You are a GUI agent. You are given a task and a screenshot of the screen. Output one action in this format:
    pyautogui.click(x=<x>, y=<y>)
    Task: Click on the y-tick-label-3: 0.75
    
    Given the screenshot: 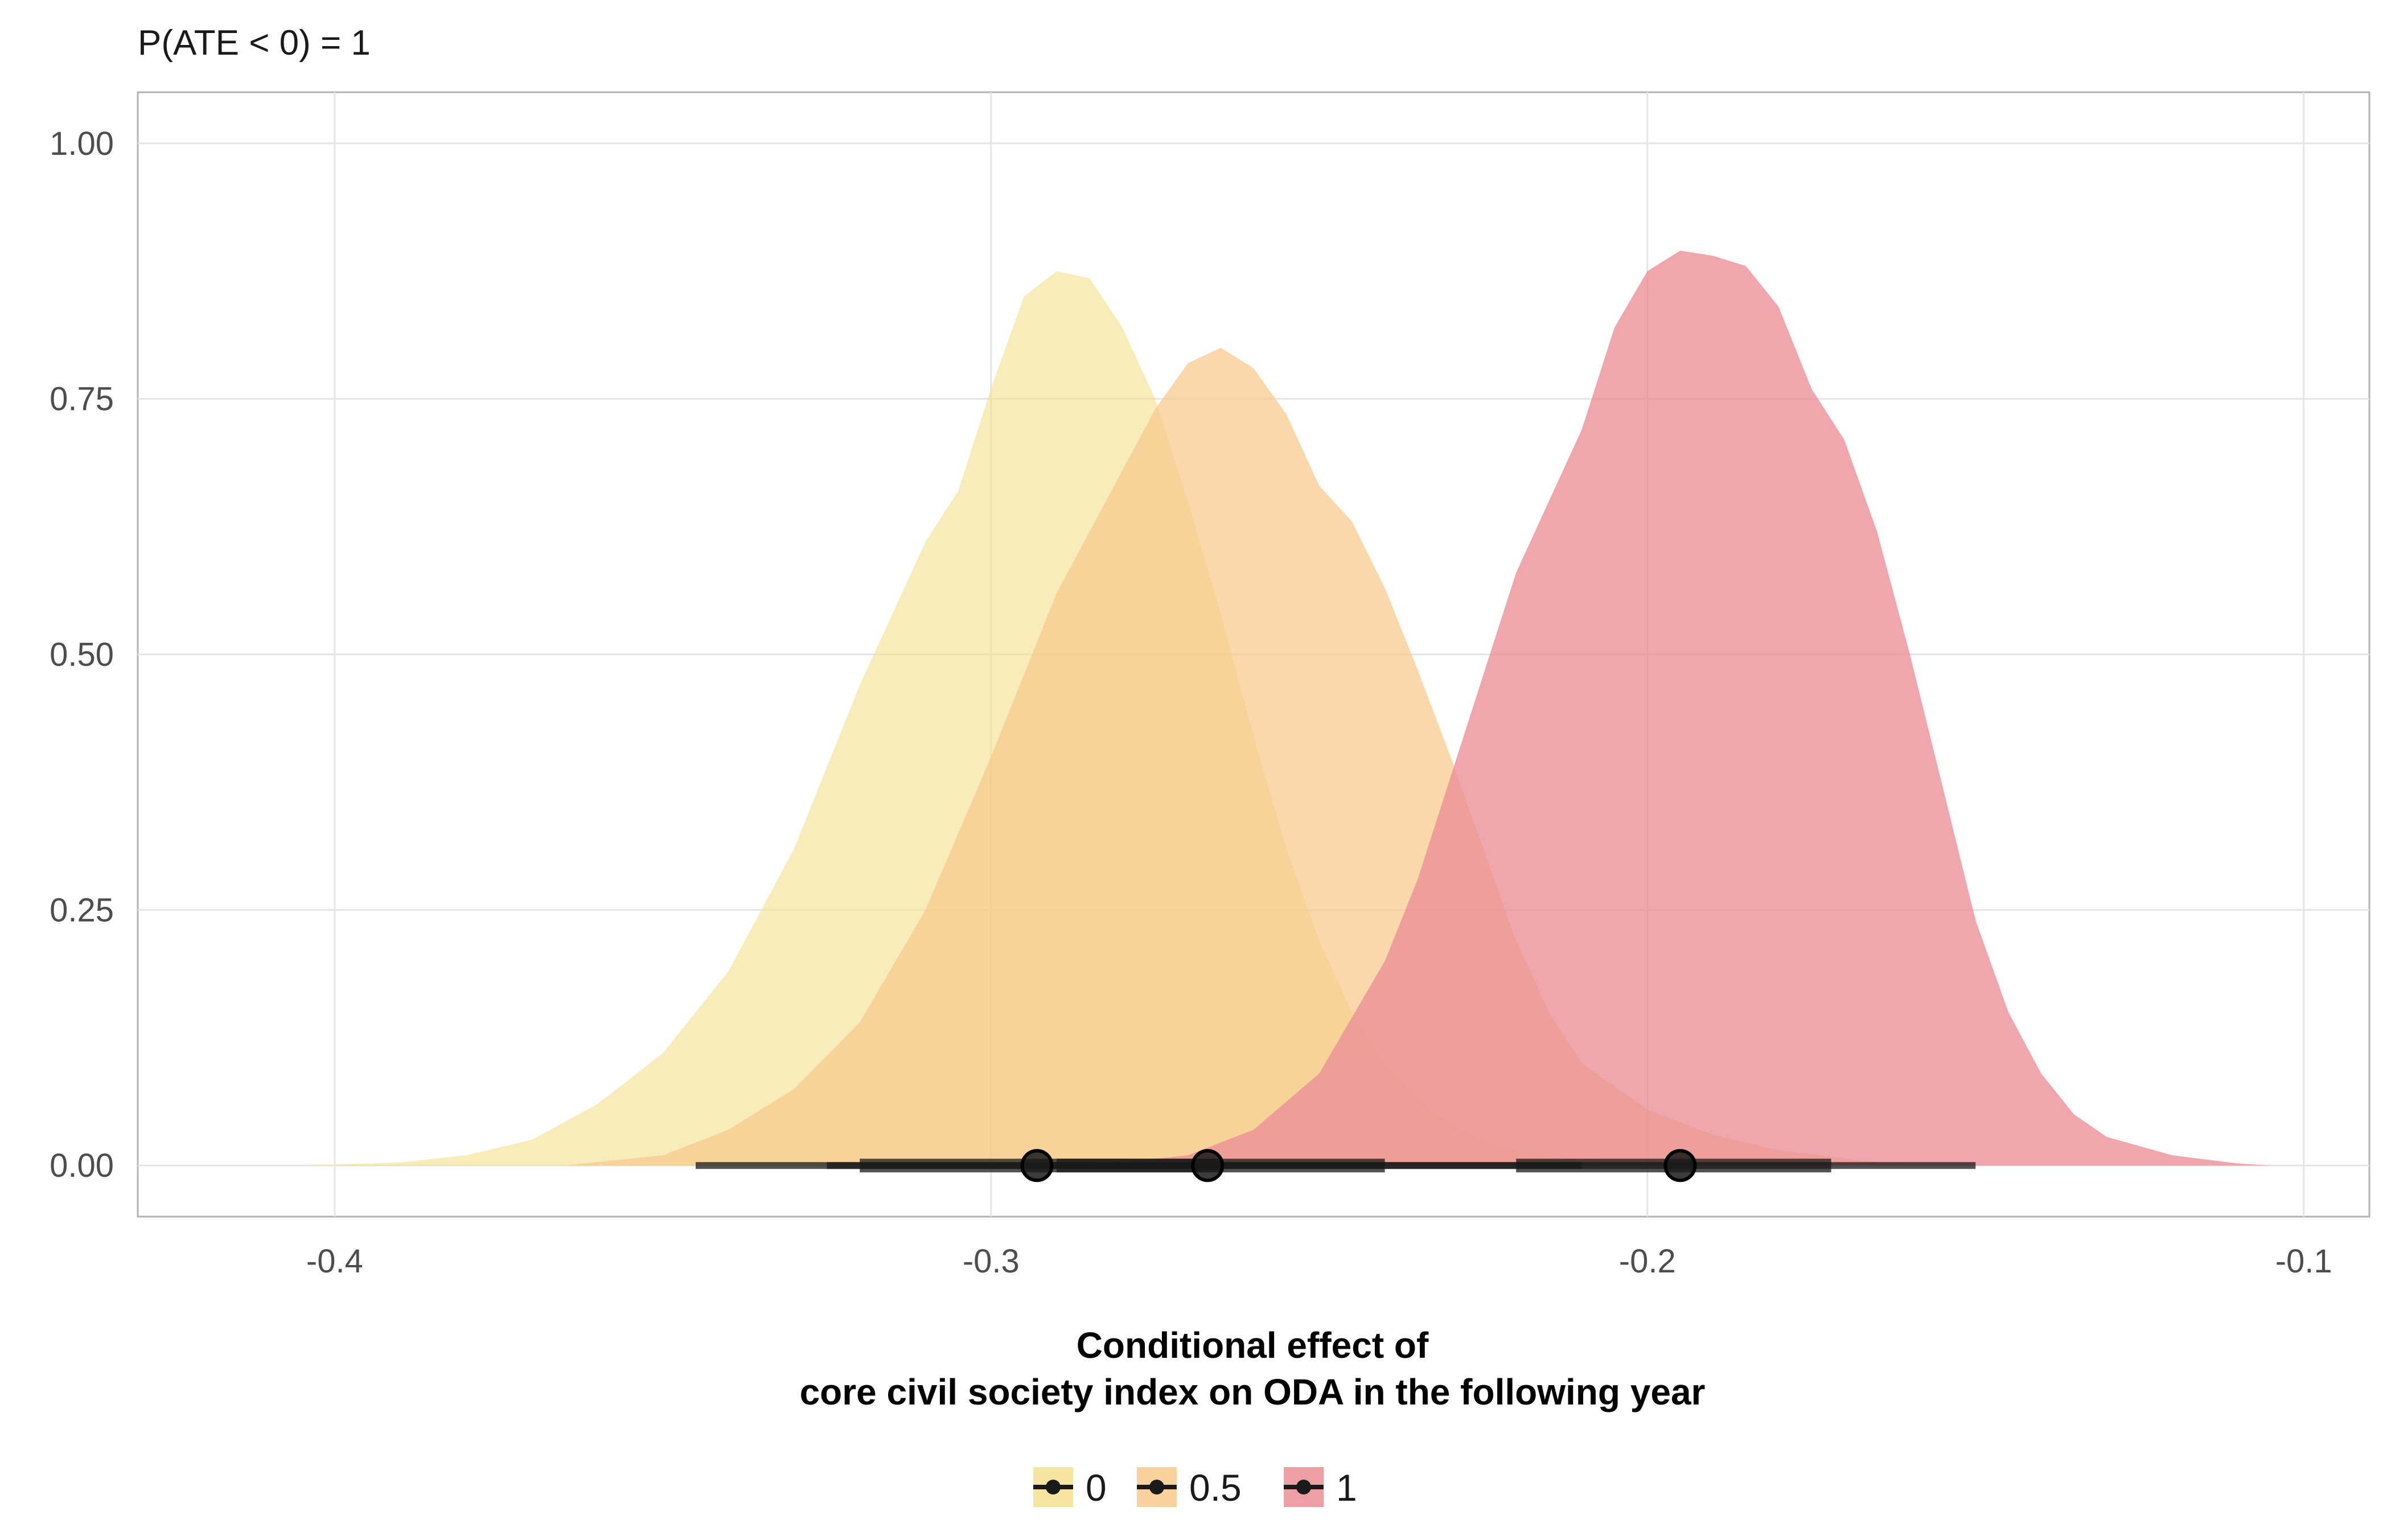 What is the action you would take?
    pyautogui.click(x=82, y=400)
    